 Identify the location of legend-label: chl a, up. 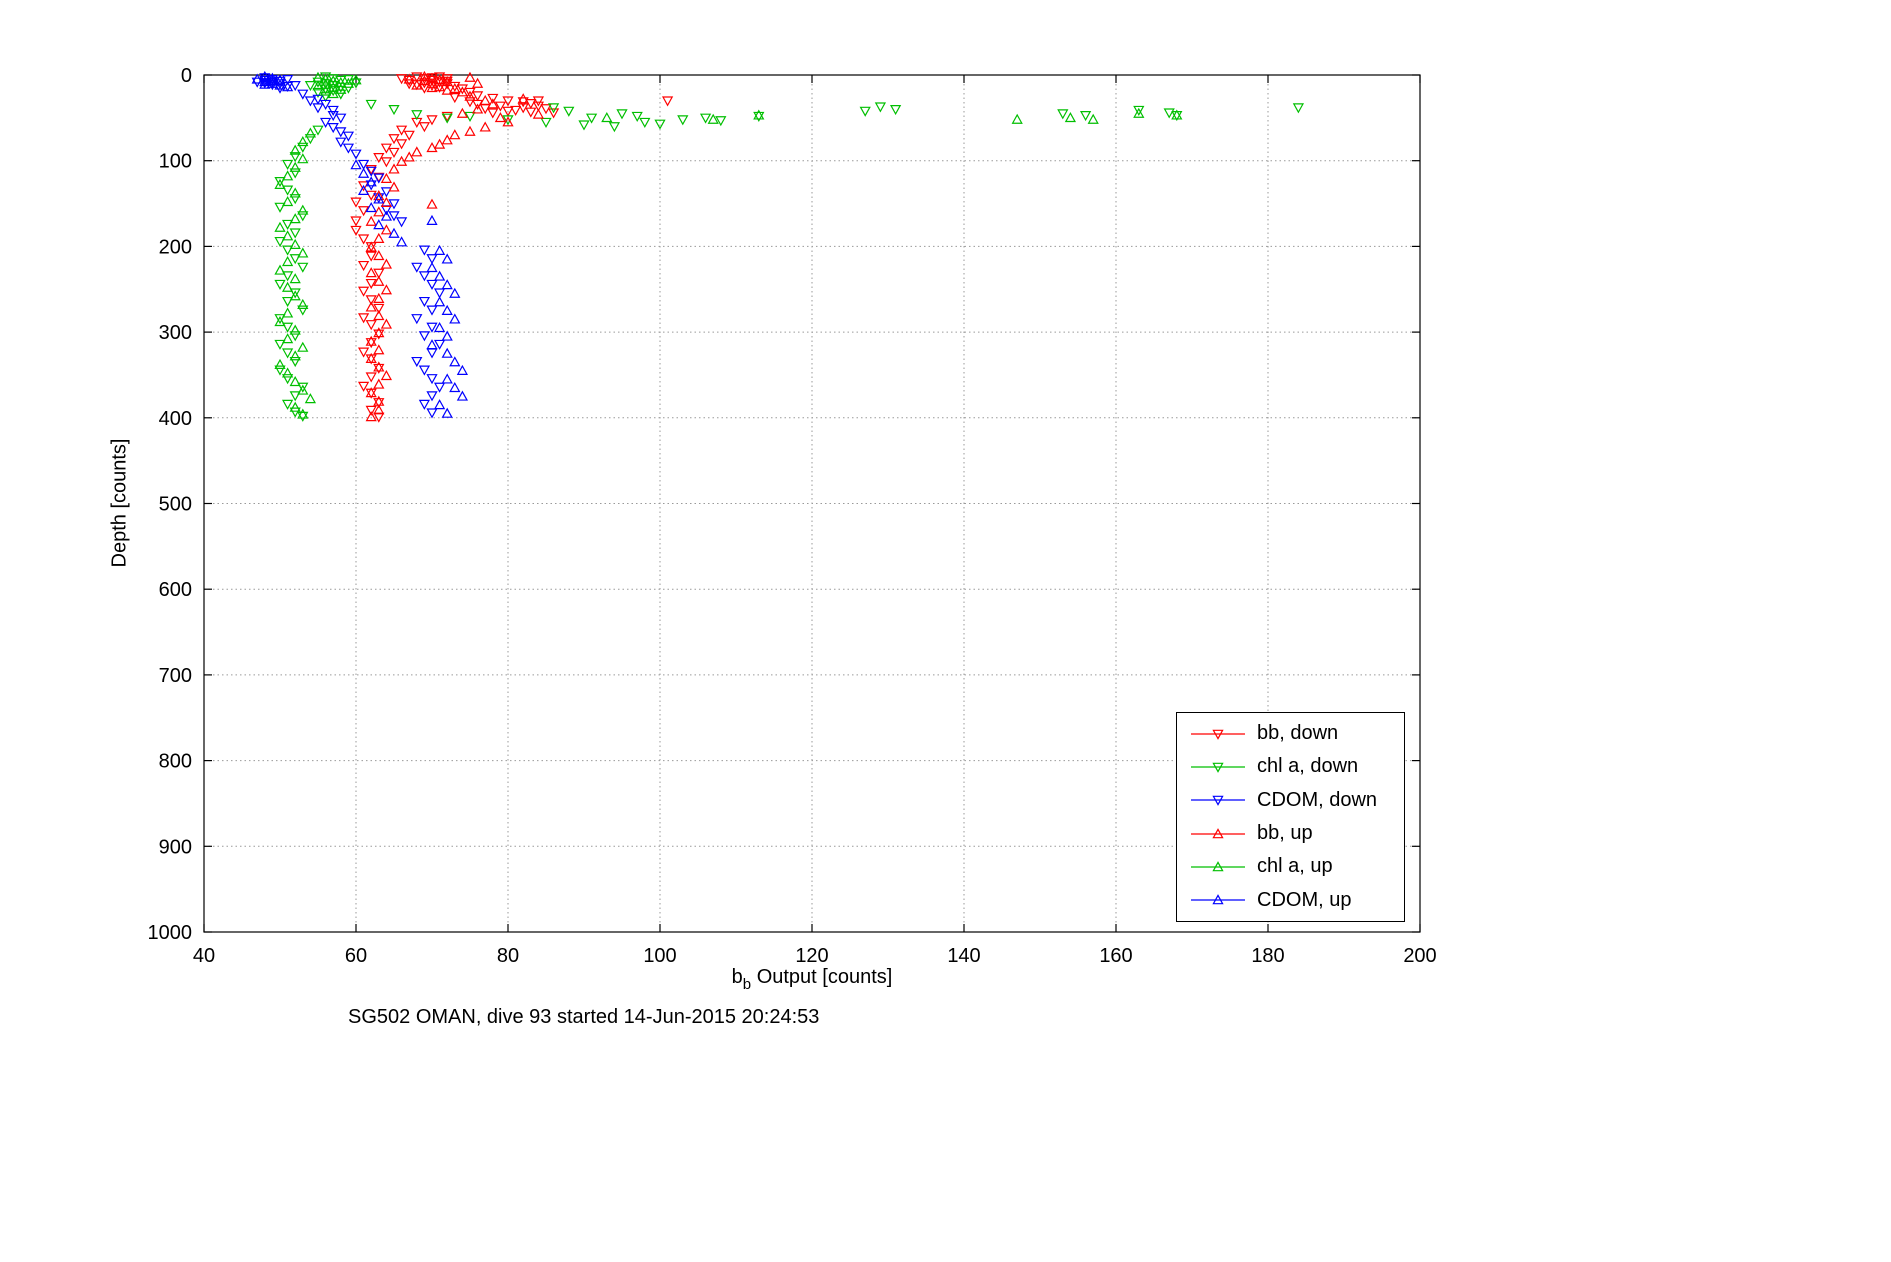
(1295, 866).